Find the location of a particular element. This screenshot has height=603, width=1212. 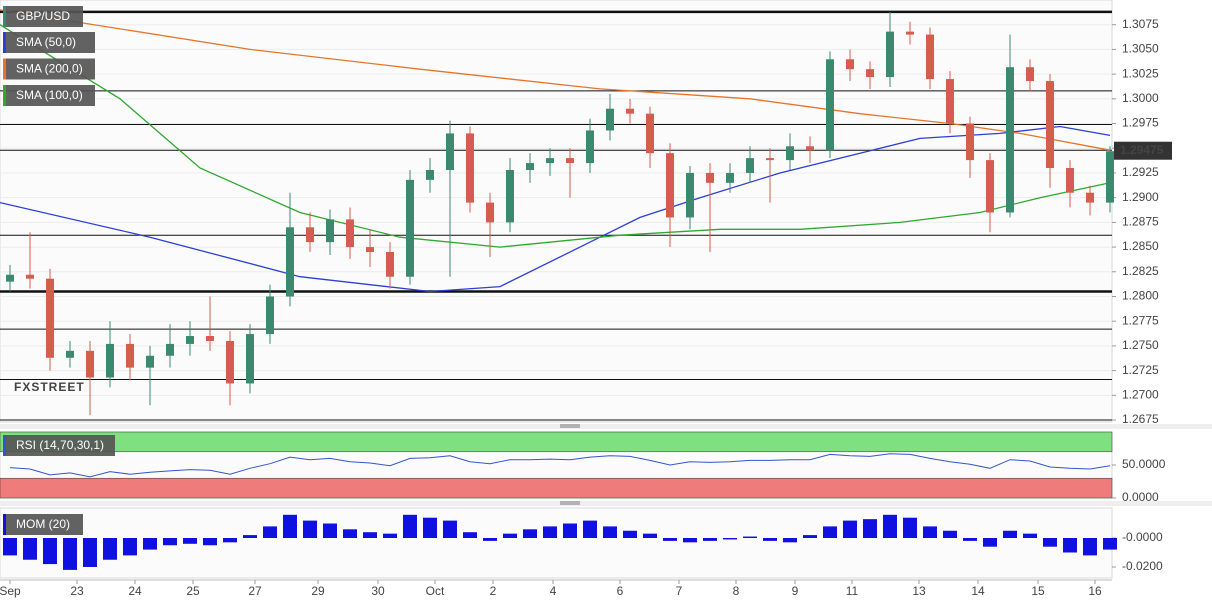

x-tick-label: 8 is located at coordinates (736, 591).